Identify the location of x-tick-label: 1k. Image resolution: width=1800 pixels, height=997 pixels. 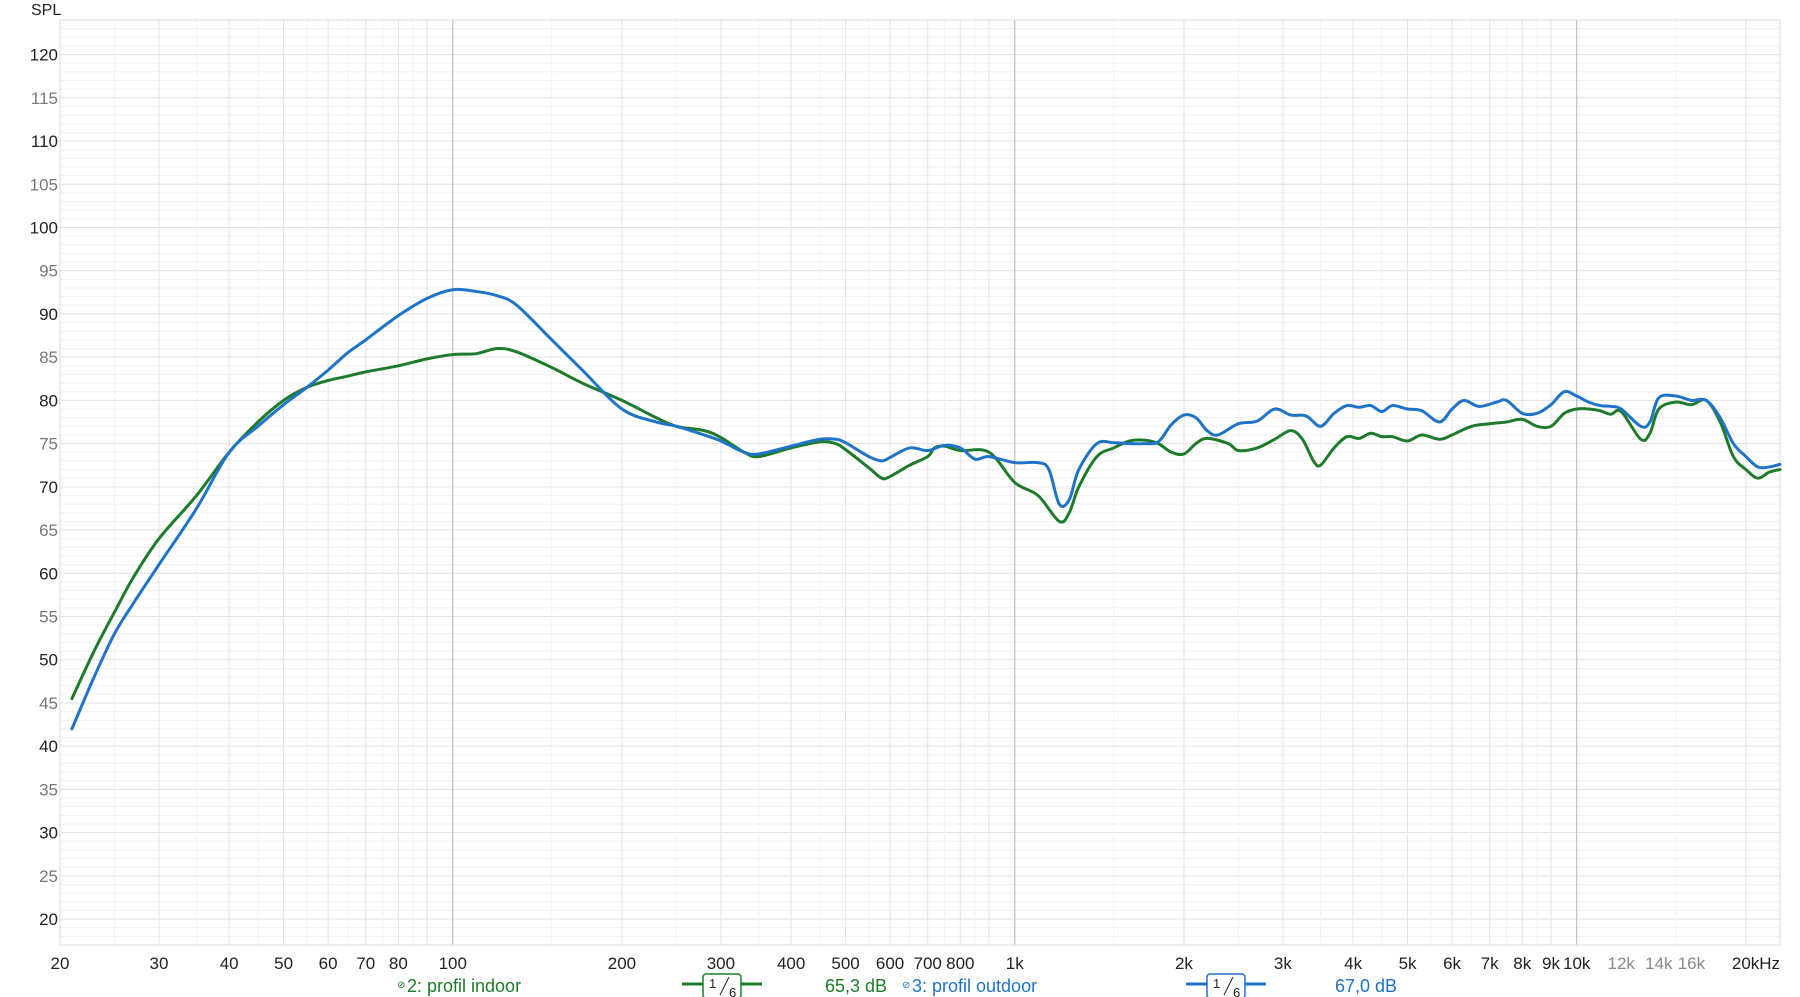
(1015, 963).